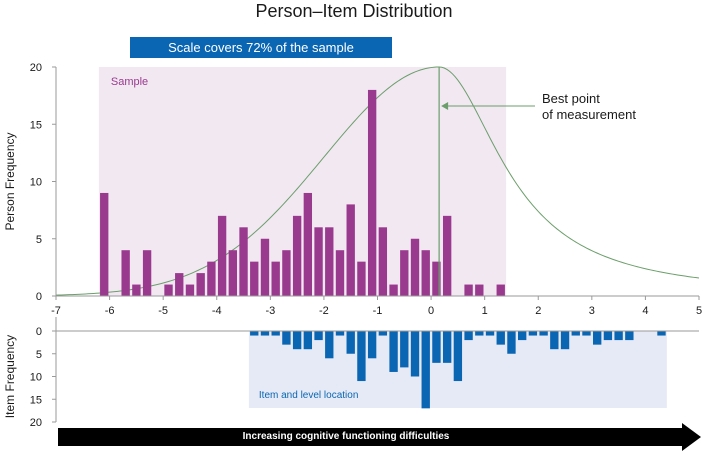  What do you see at coordinates (56, 311) in the screenshot?
I see `x-tick-label: -7` at bounding box center [56, 311].